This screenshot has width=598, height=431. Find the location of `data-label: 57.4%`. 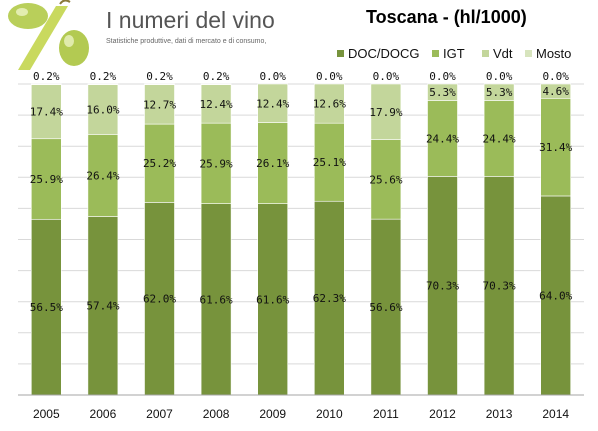

data-label: 57.4% is located at coordinates (102, 306).